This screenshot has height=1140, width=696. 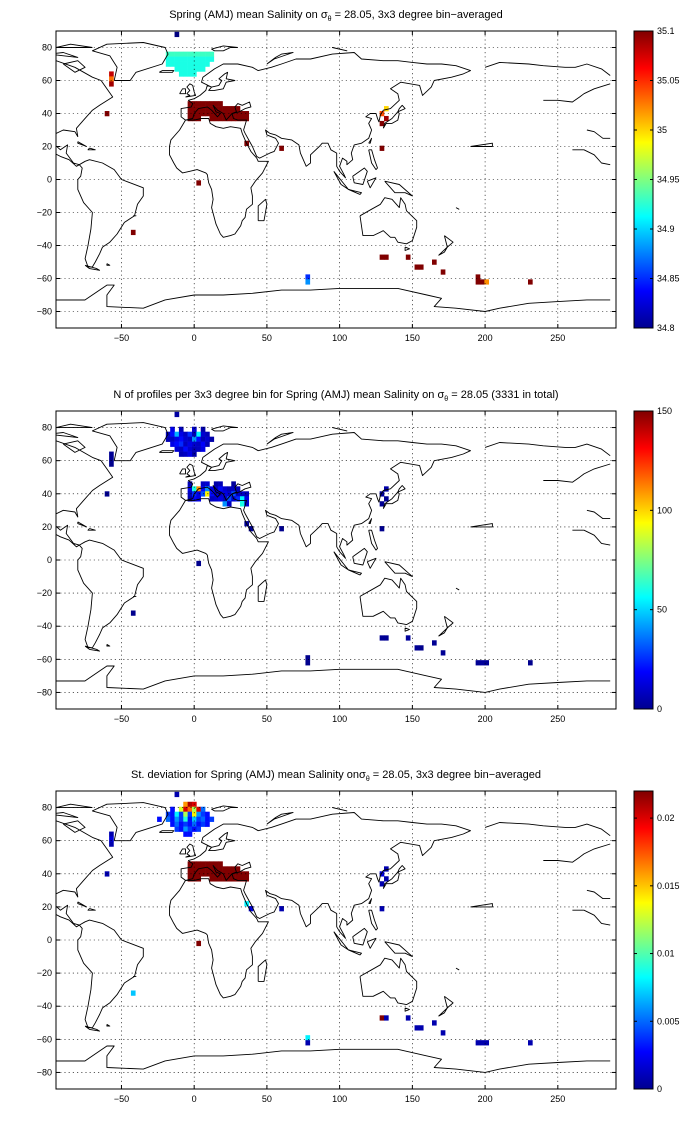 What do you see at coordinates (121, 1099) in the screenshot?
I see `x-tick-label: −50` at bounding box center [121, 1099].